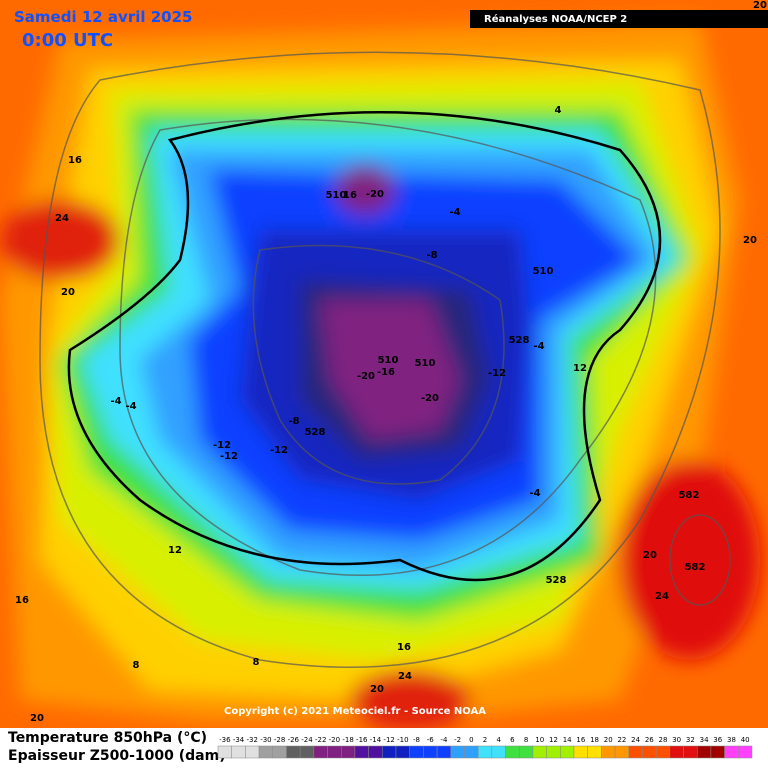 The width and height of the screenshot is (768, 768). Describe the element at coordinates (745, 740) in the screenshot. I see `colorbar-label: 40` at that location.